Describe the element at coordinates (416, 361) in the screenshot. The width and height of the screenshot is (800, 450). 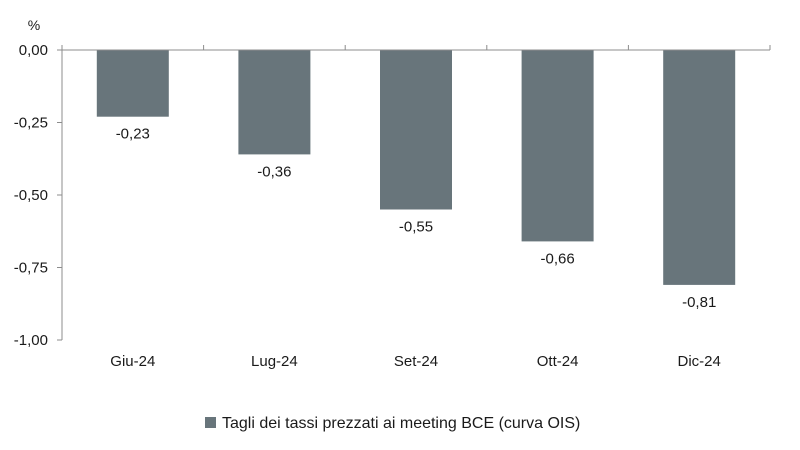
I see `x-tick-label: Set-24` at that location.